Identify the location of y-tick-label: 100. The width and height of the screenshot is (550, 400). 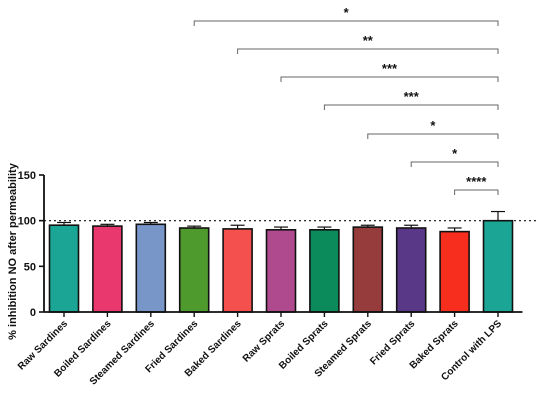
(27, 222).